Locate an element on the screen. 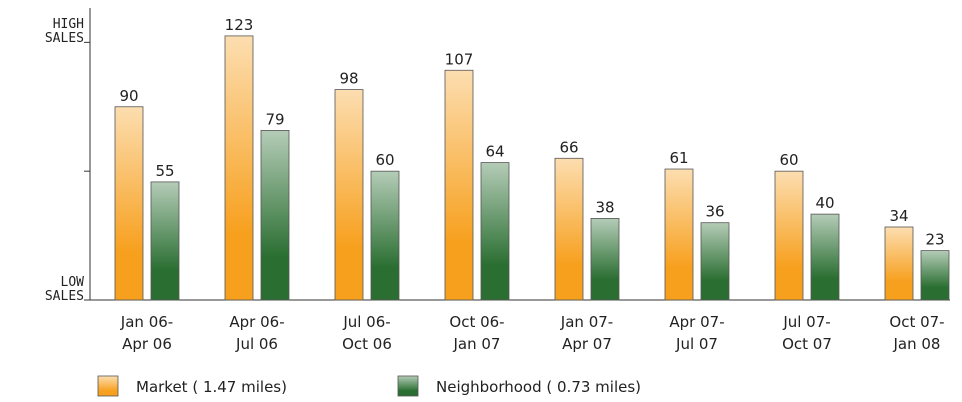  value-label: 34 is located at coordinates (898, 216).